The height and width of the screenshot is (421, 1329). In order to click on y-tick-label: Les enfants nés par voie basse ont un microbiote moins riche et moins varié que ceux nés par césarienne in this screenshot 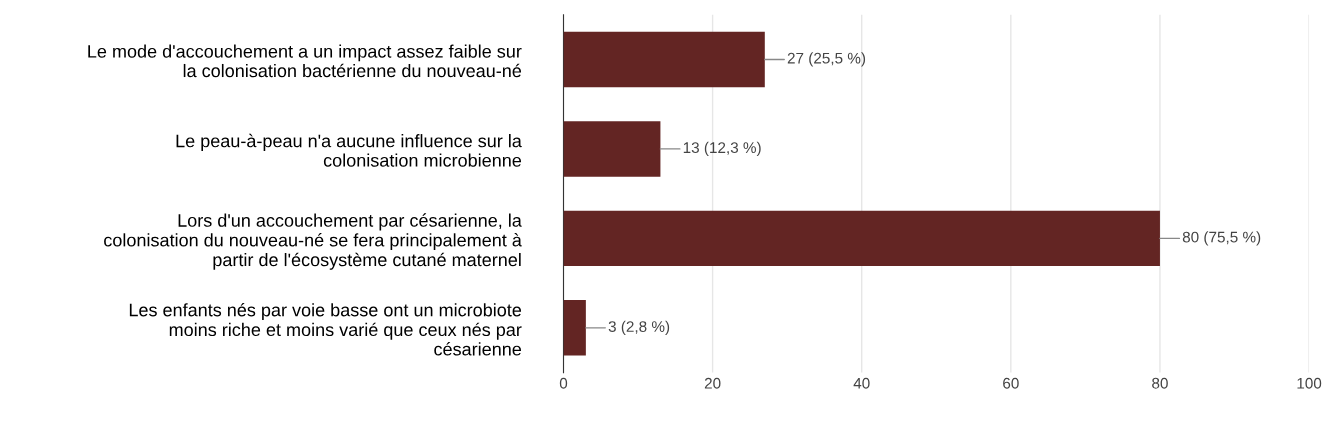, I will do `click(325, 329)`.